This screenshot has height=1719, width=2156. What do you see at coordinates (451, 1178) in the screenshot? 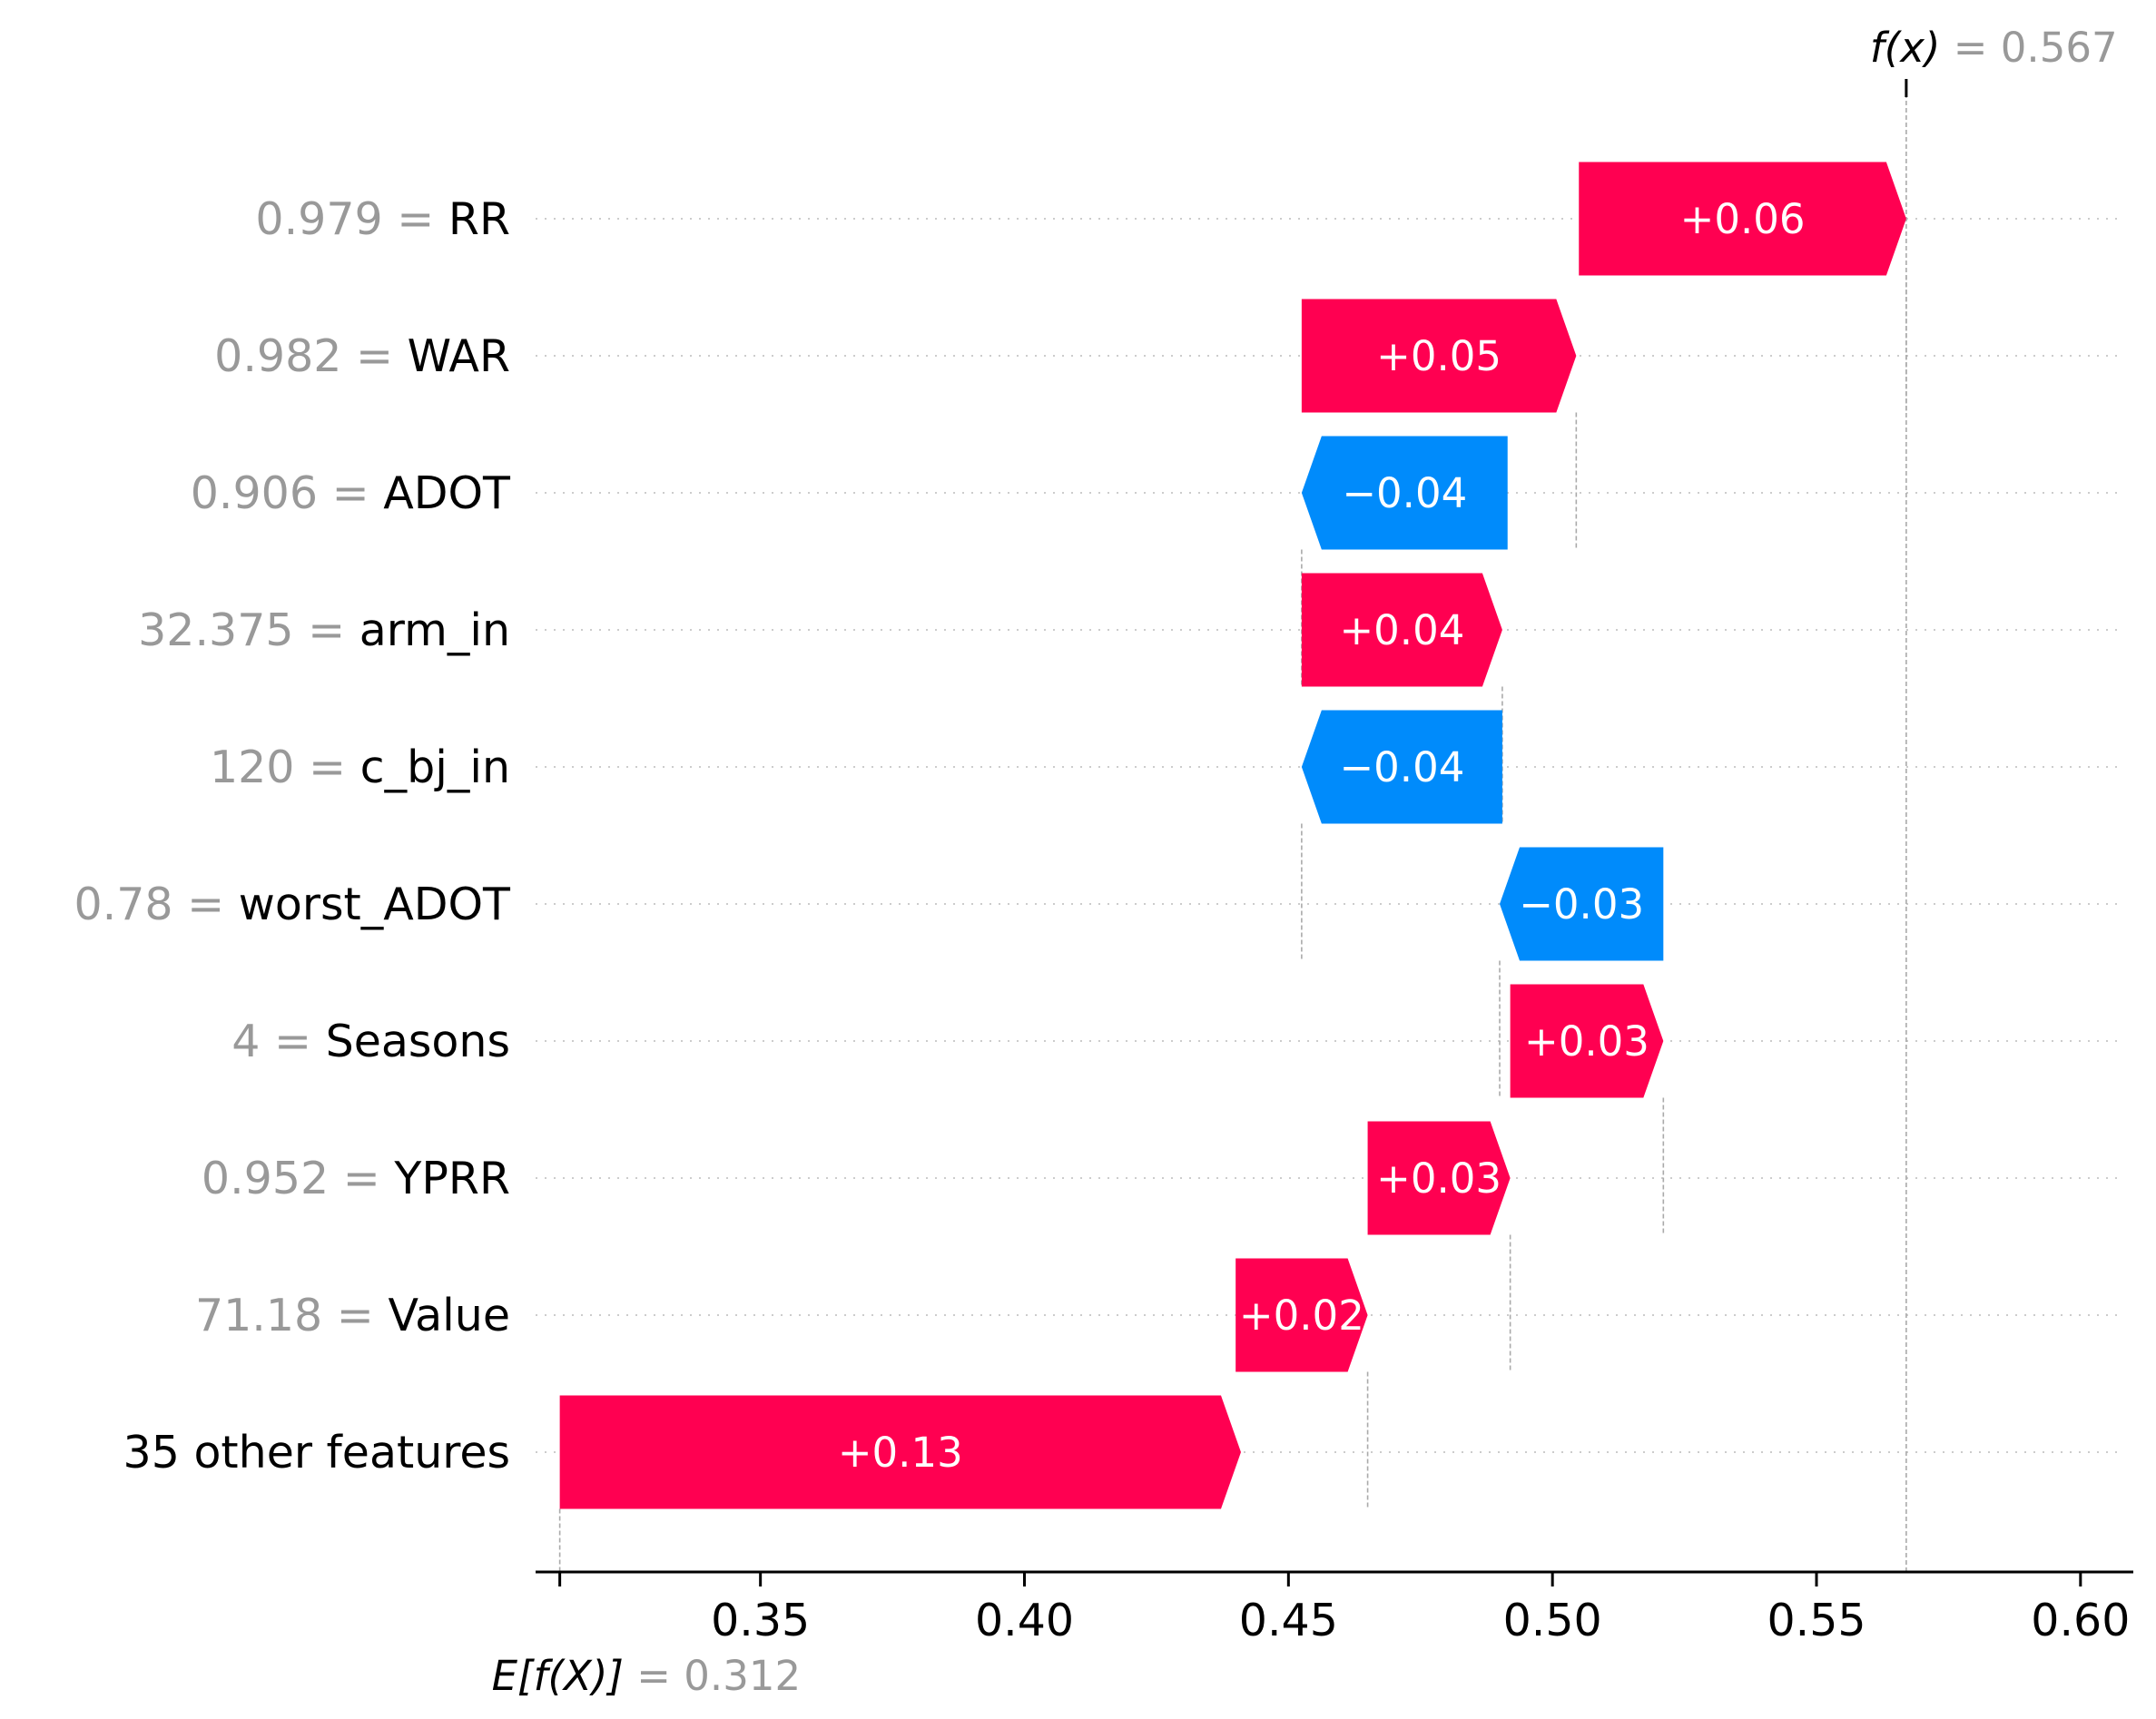
I see `feature-name: YPRR` at bounding box center [451, 1178].